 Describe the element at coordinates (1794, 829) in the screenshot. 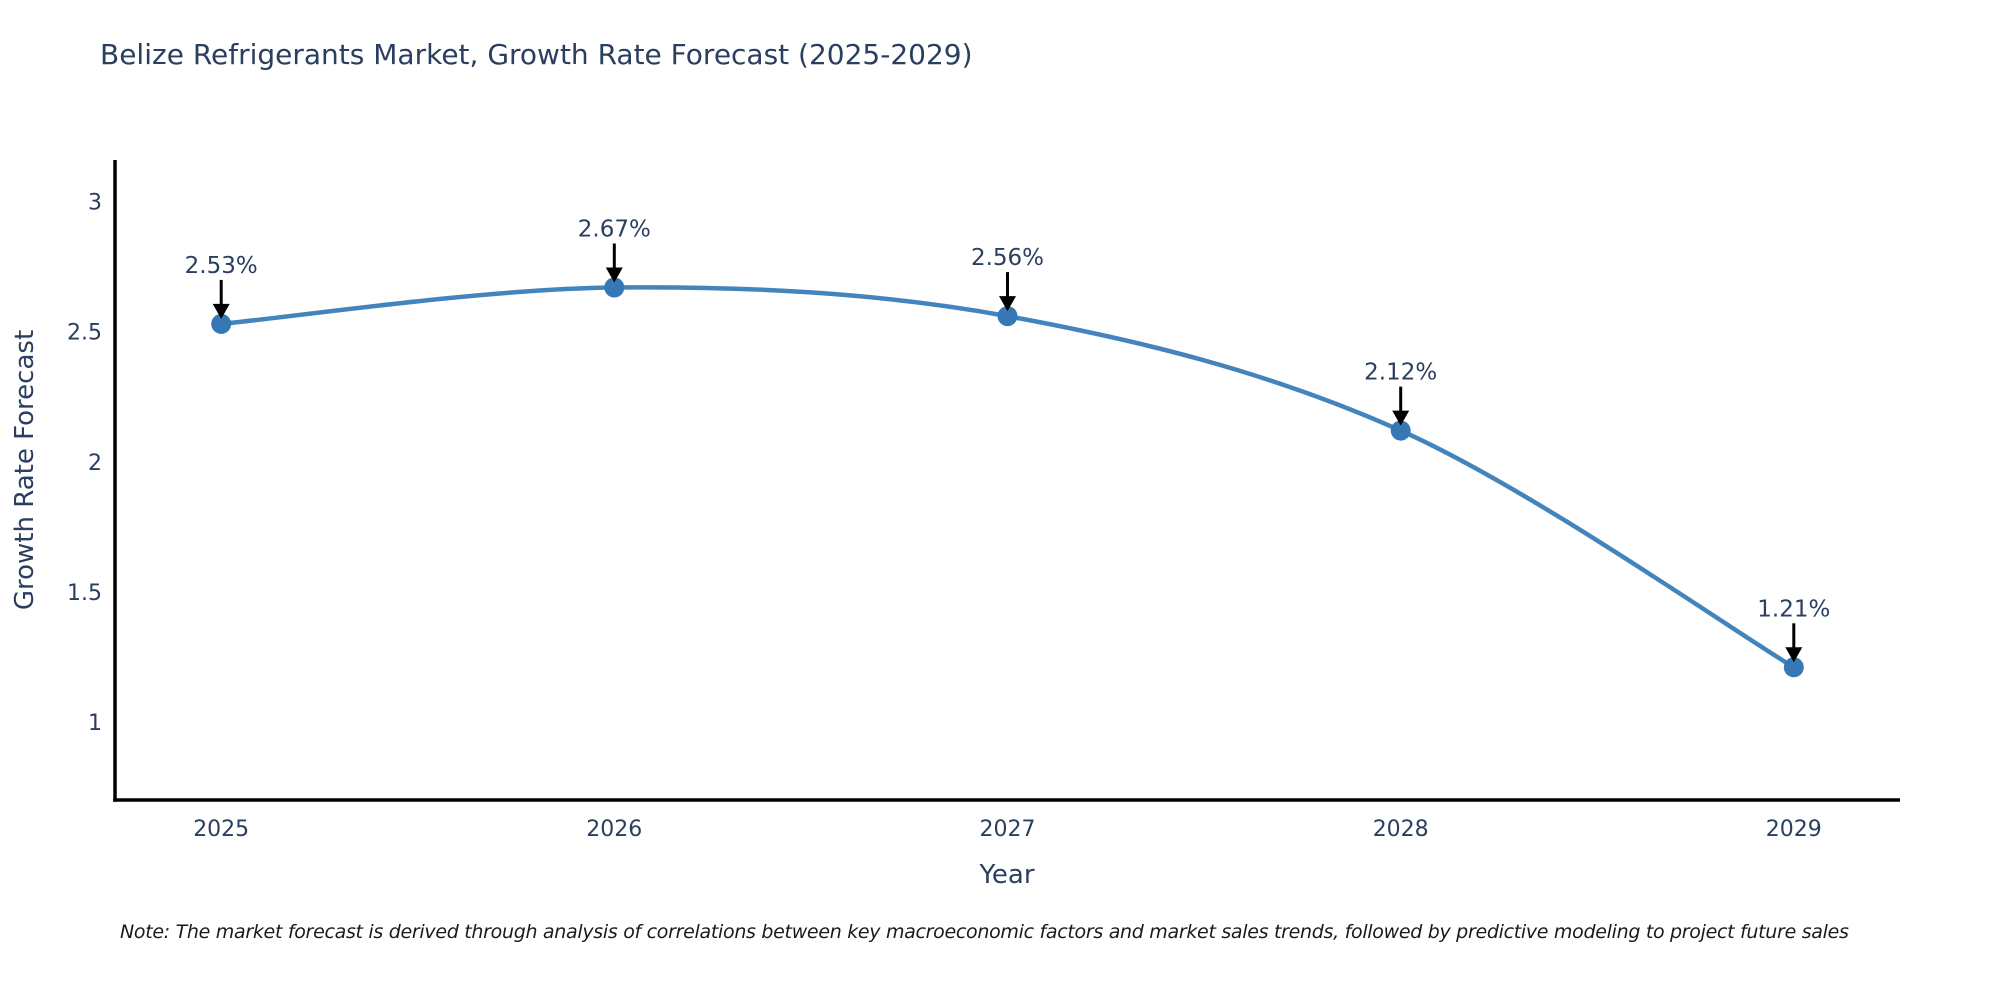

I see `x-tick-label: 2029` at that location.